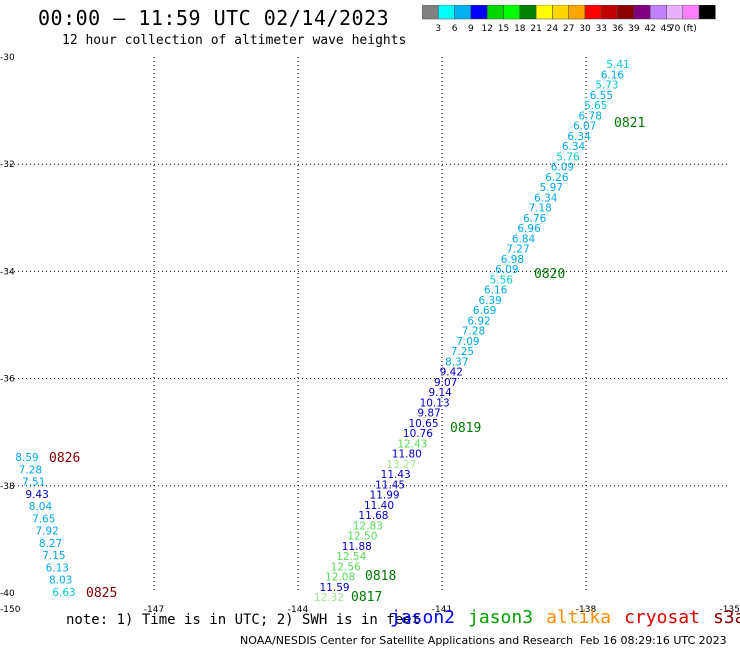  I want to click on swh-value-label: 11.45, so click(390, 485).